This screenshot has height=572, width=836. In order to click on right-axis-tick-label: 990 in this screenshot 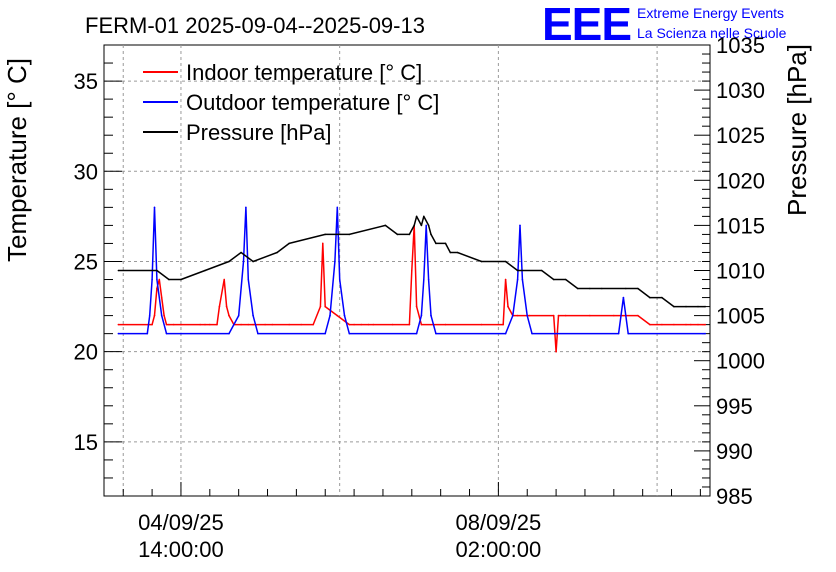, I will do `click(734, 451)`.